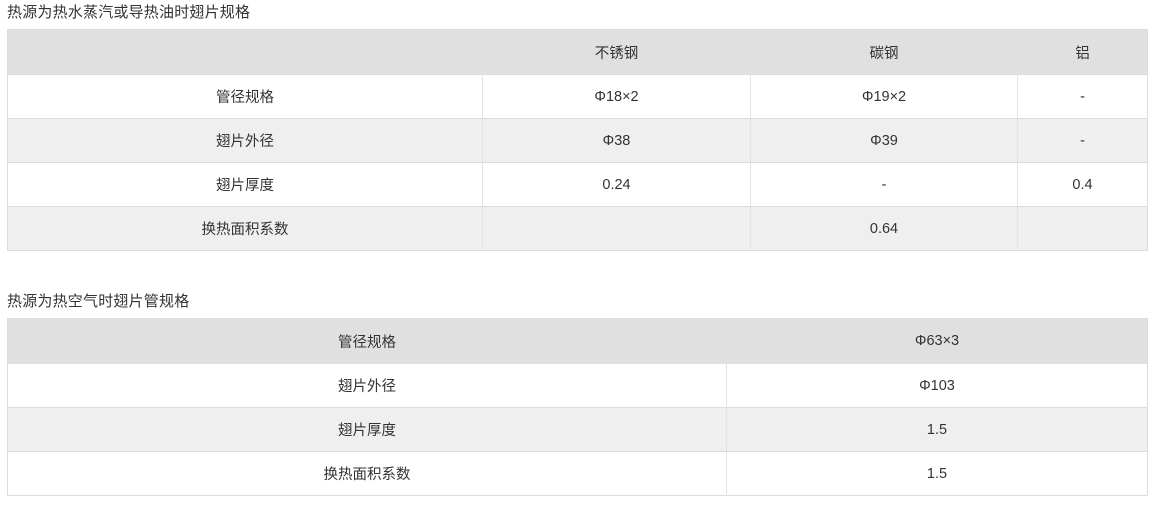  I want to click on table-row: 翅片外径 Φ38 Φ39 -, so click(577, 140).